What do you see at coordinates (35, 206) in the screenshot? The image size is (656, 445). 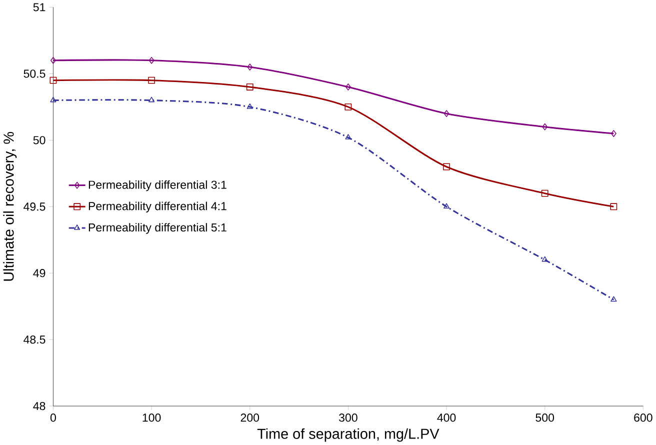 I see `y-tick-label: 49.5` at bounding box center [35, 206].